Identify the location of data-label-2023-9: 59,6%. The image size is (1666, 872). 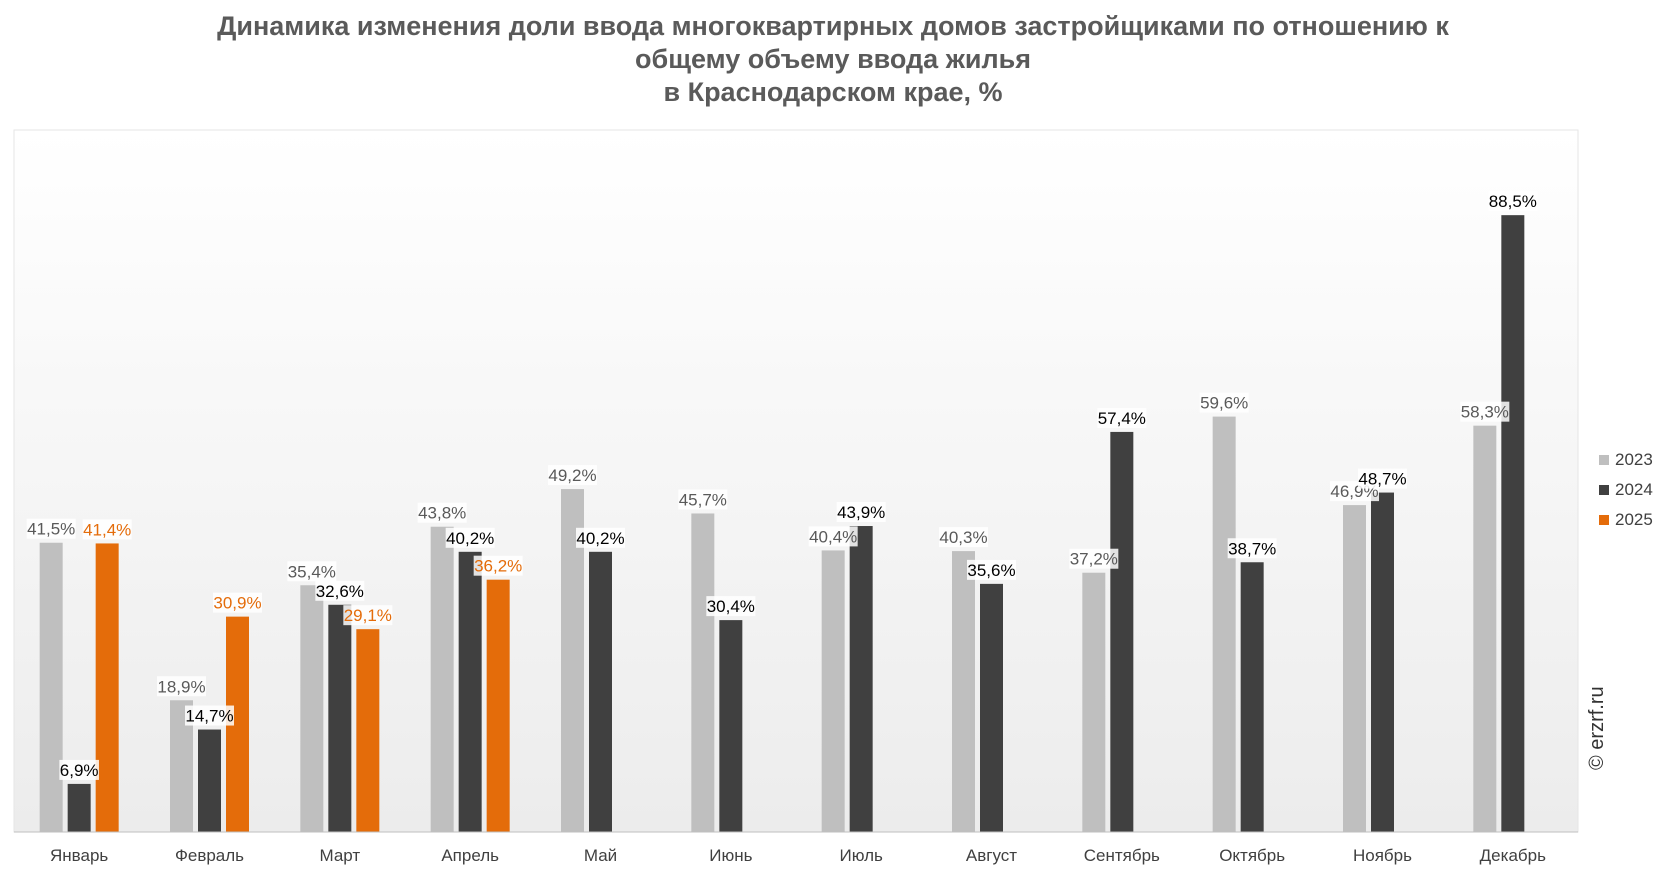
(1224, 403).